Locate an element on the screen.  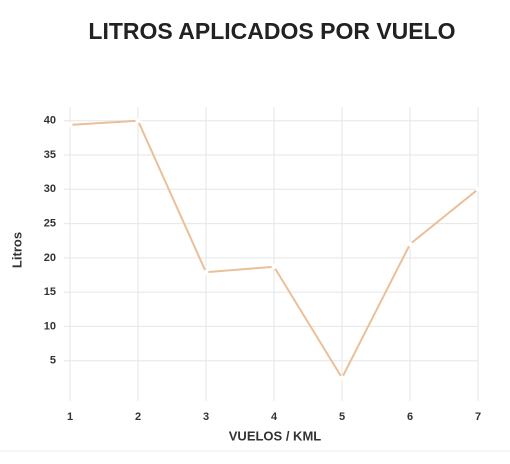
y-tick-label: 25 is located at coordinates (50, 223).